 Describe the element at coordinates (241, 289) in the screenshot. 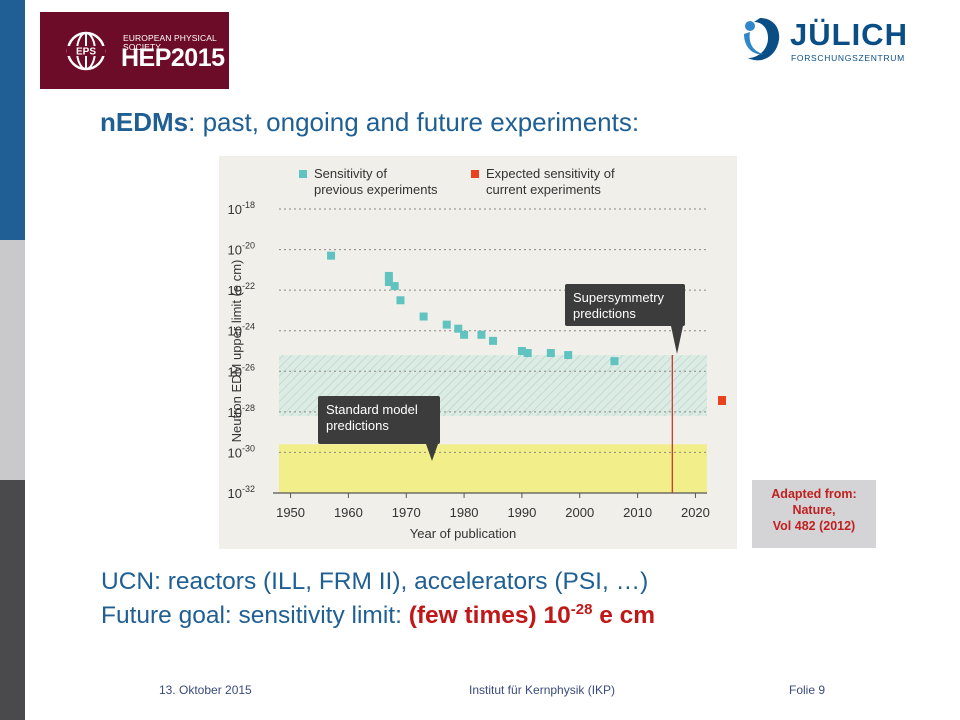

I see `y-tick-label: 10-22` at that location.